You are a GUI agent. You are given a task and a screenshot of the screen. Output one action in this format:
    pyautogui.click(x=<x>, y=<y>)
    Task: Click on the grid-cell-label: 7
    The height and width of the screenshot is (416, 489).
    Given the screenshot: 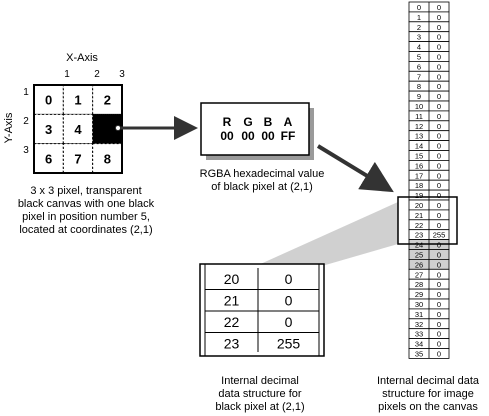 What is the action you would take?
    pyautogui.click(x=77, y=158)
    